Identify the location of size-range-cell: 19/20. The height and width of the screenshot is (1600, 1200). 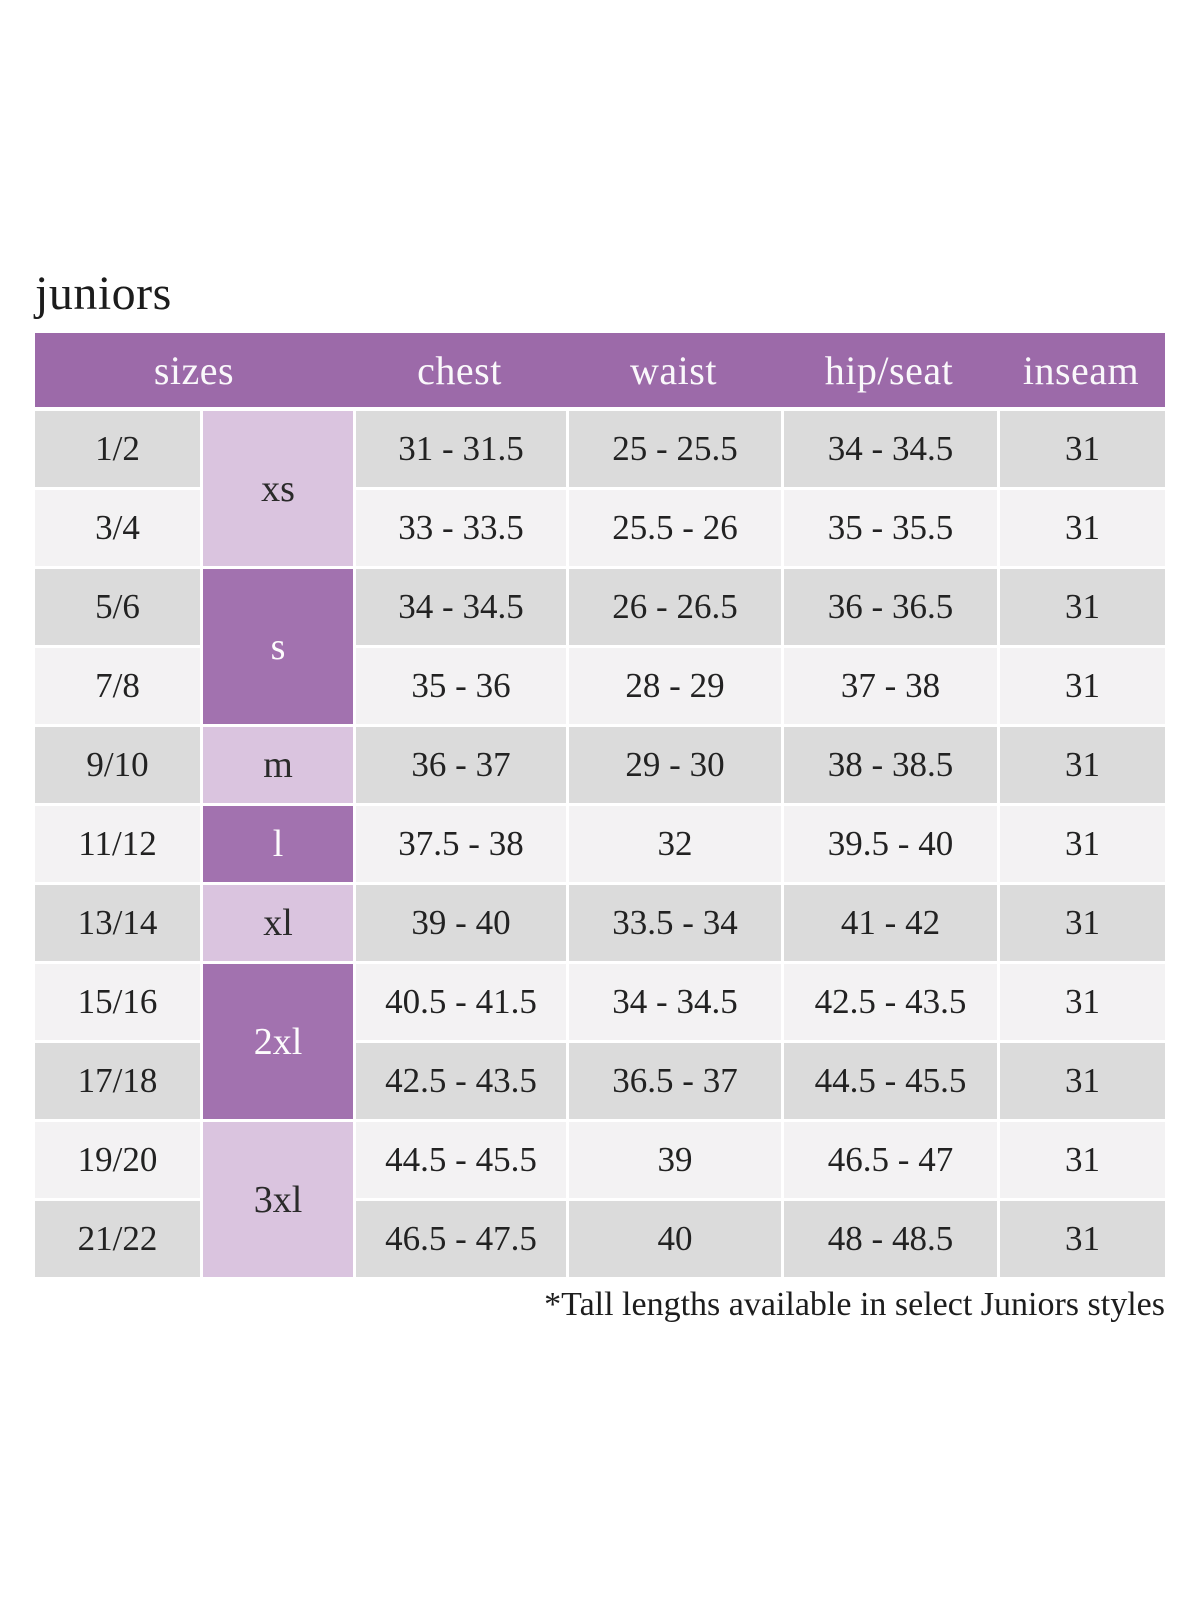
(117, 1160).